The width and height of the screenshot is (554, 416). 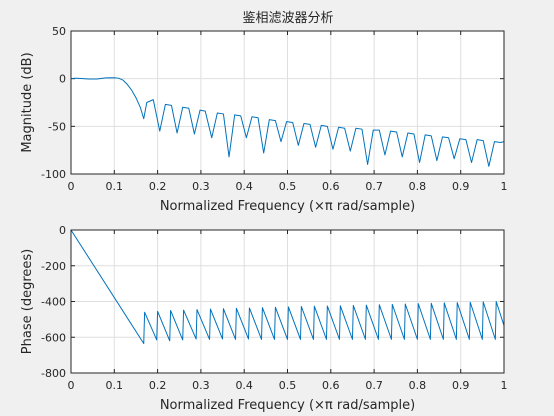 What do you see at coordinates (57, 126) in the screenshot?
I see `y-tick-label: -50` at bounding box center [57, 126].